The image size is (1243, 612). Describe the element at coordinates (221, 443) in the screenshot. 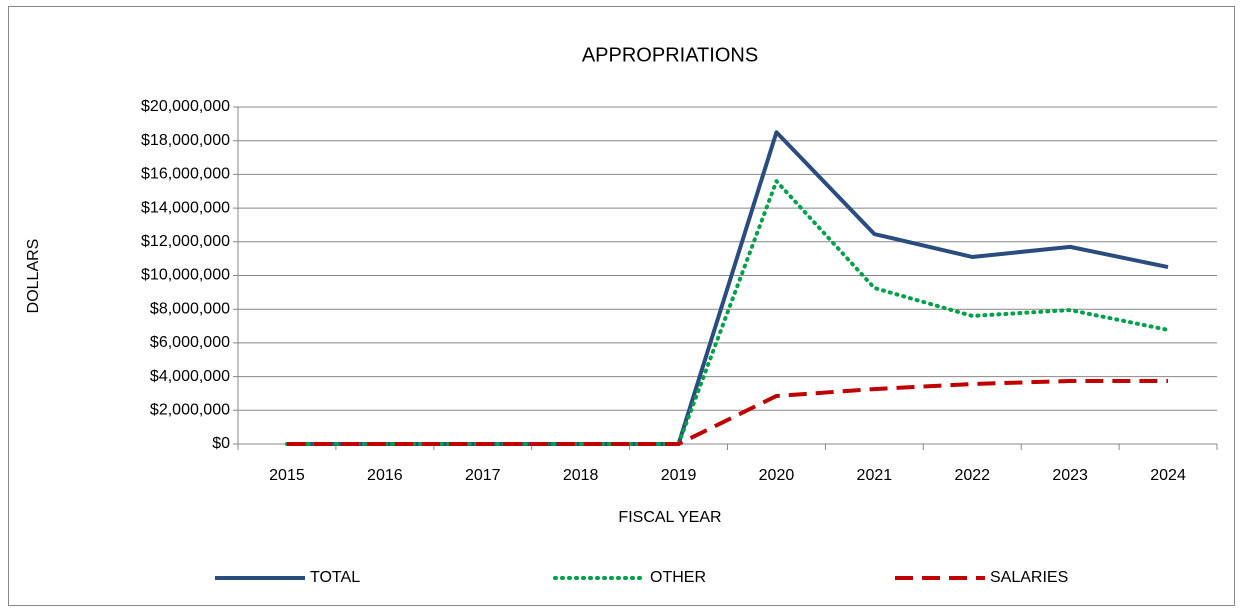

I see `y-tick-label: $0` at that location.